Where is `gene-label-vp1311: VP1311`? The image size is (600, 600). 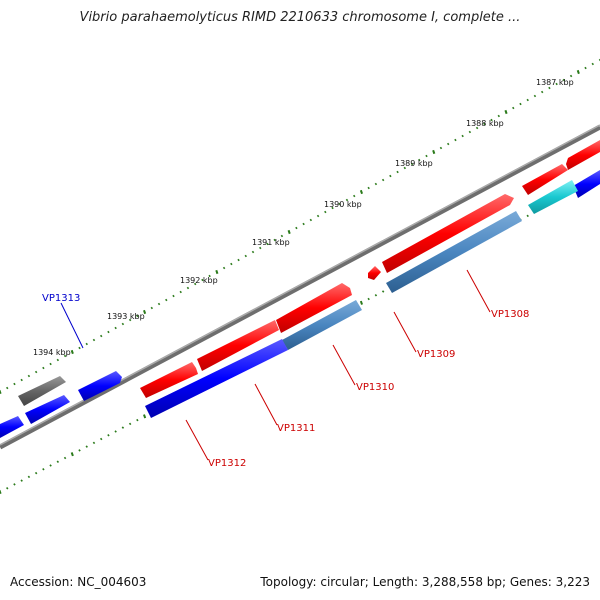 gene-label-vp1311: VP1311 is located at coordinates (296, 428).